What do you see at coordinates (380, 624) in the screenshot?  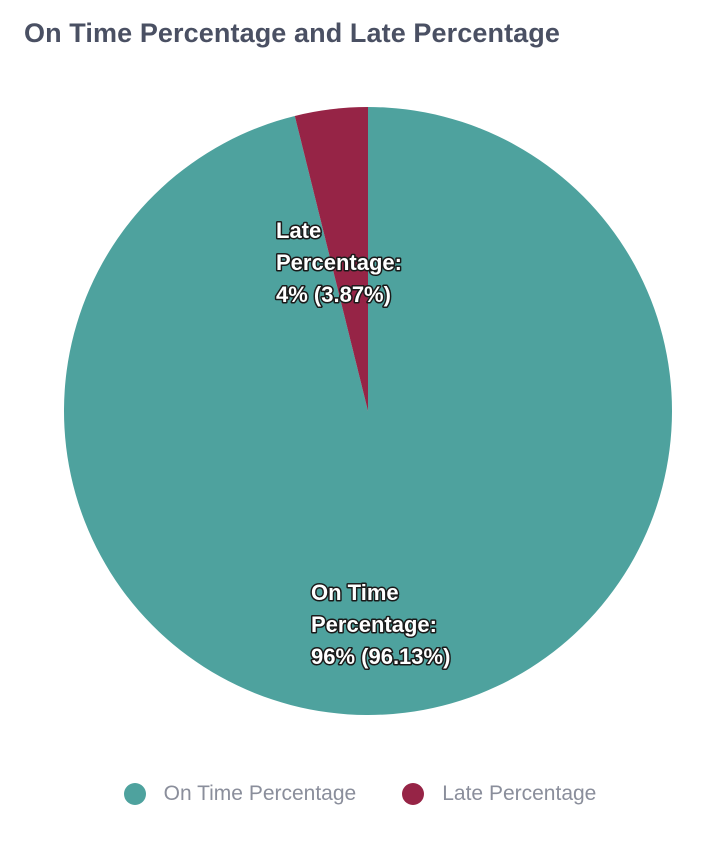 I see `data-label-on-time-percentage: On Time Percentage: 96% (96.13%)` at bounding box center [380, 624].